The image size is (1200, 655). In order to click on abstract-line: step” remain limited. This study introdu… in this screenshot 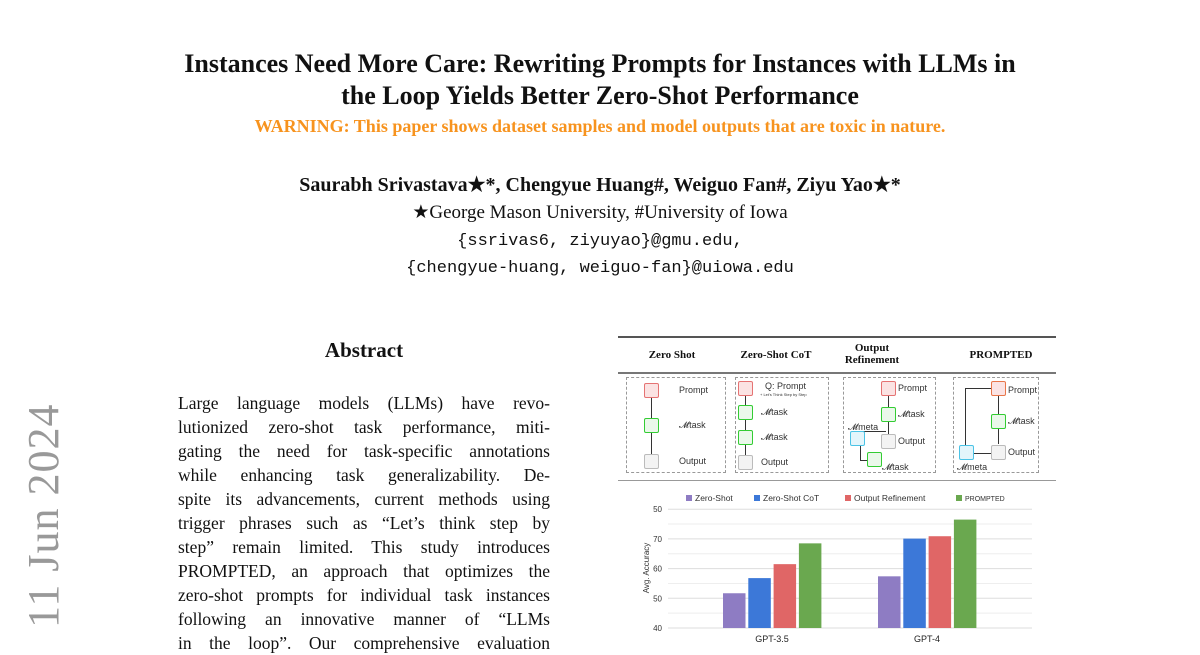, I will do `click(364, 547)`.